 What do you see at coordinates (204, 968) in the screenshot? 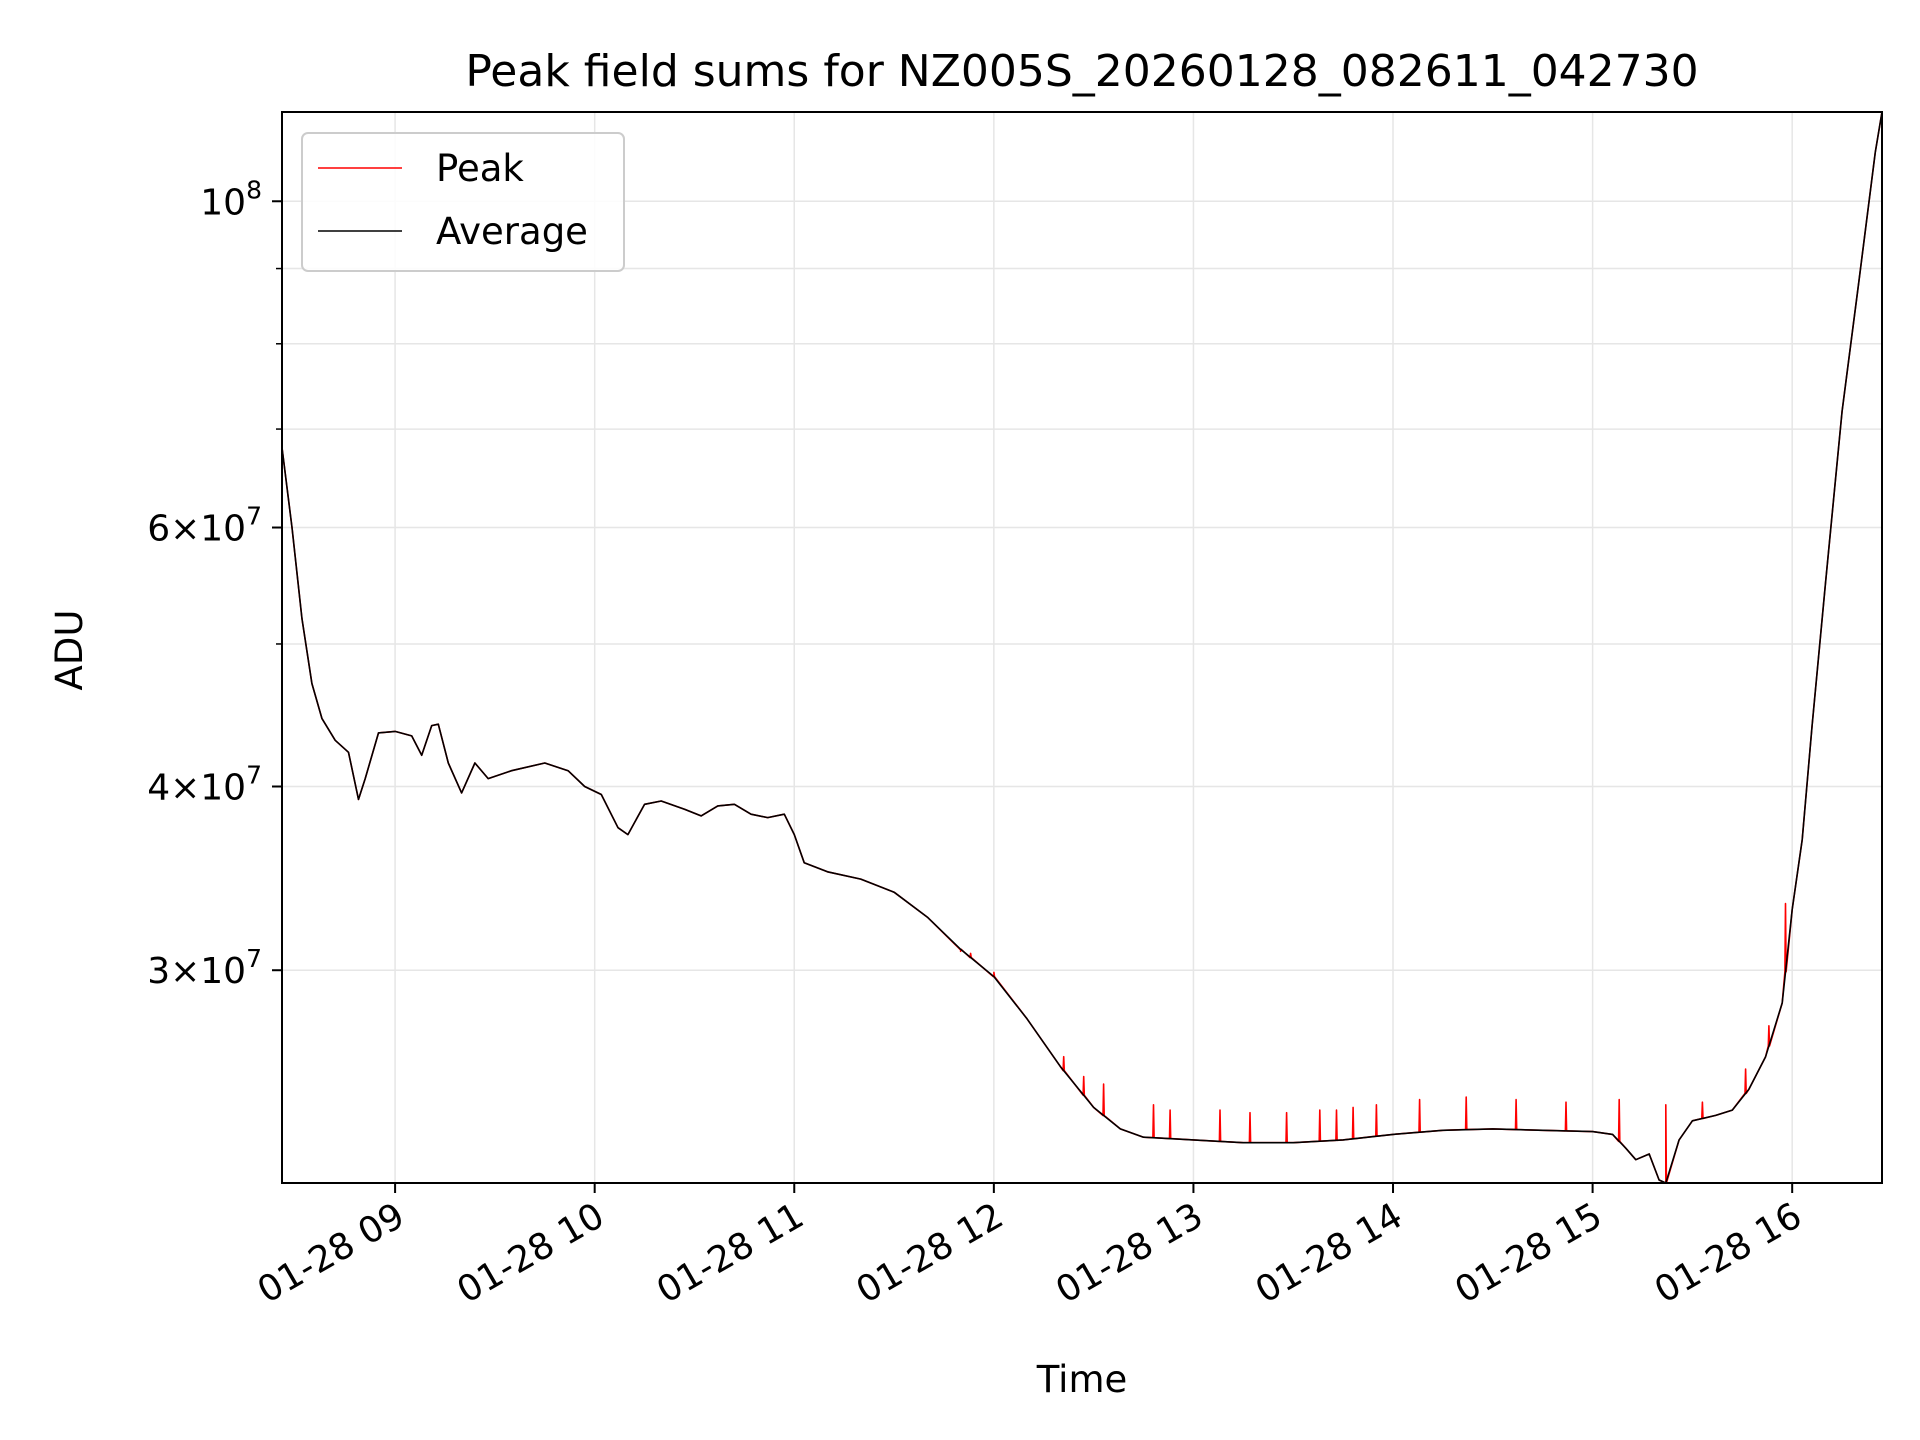
I see `y-tick-label: 3×107` at bounding box center [204, 968].